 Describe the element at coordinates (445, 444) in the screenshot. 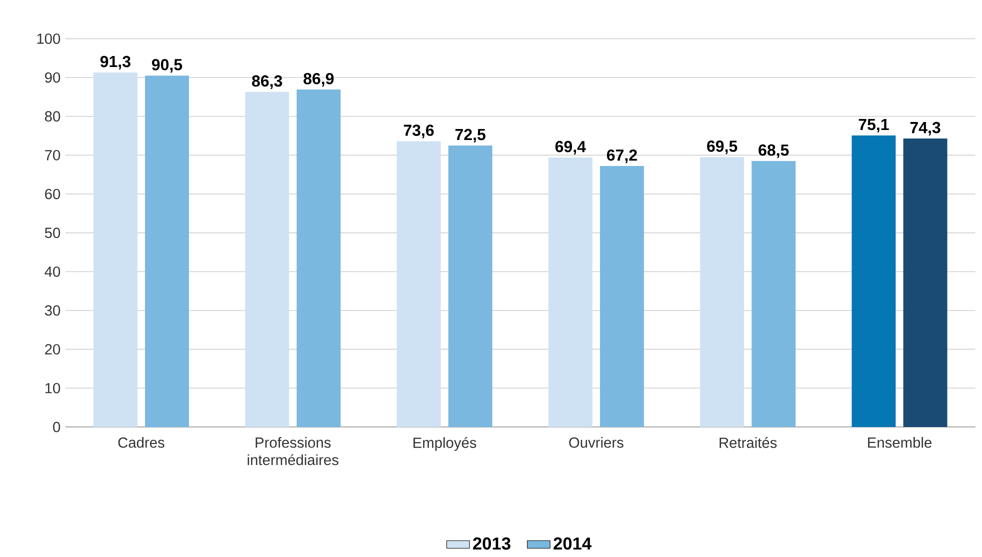

I see `x-tick-label: Employés` at that location.